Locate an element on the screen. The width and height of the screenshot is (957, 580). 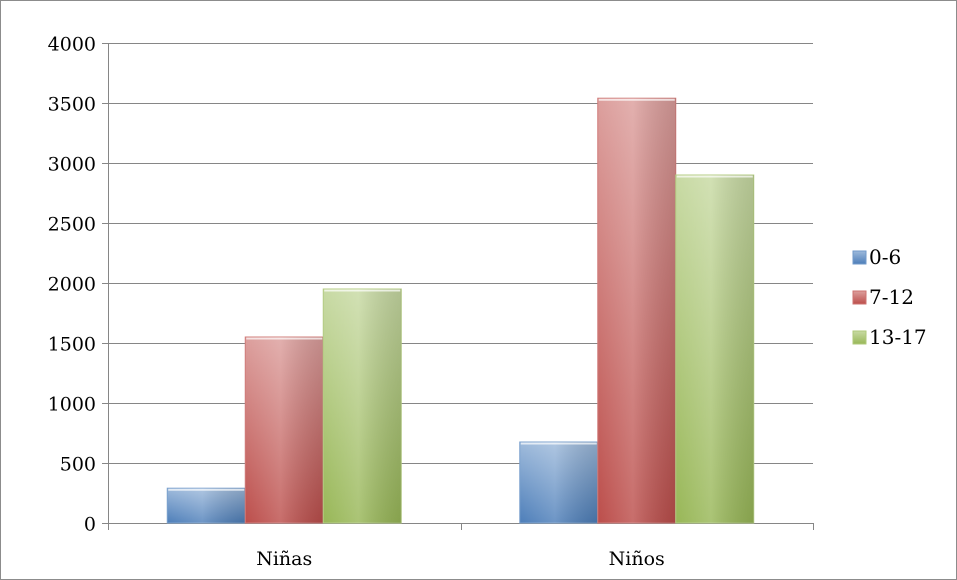
legend-item: 13-17 is located at coordinates (889, 337).